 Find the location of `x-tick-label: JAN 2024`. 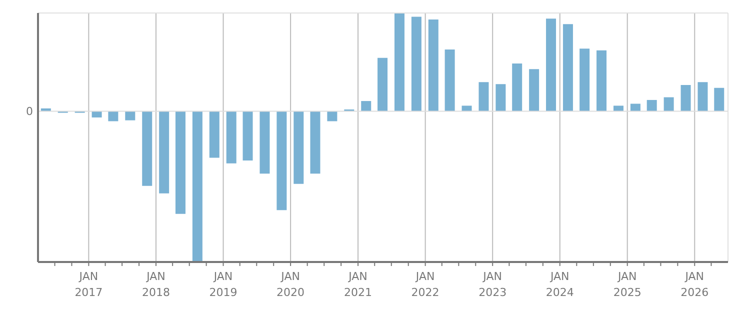

x-tick-label: JAN 2024 is located at coordinates (560, 284).